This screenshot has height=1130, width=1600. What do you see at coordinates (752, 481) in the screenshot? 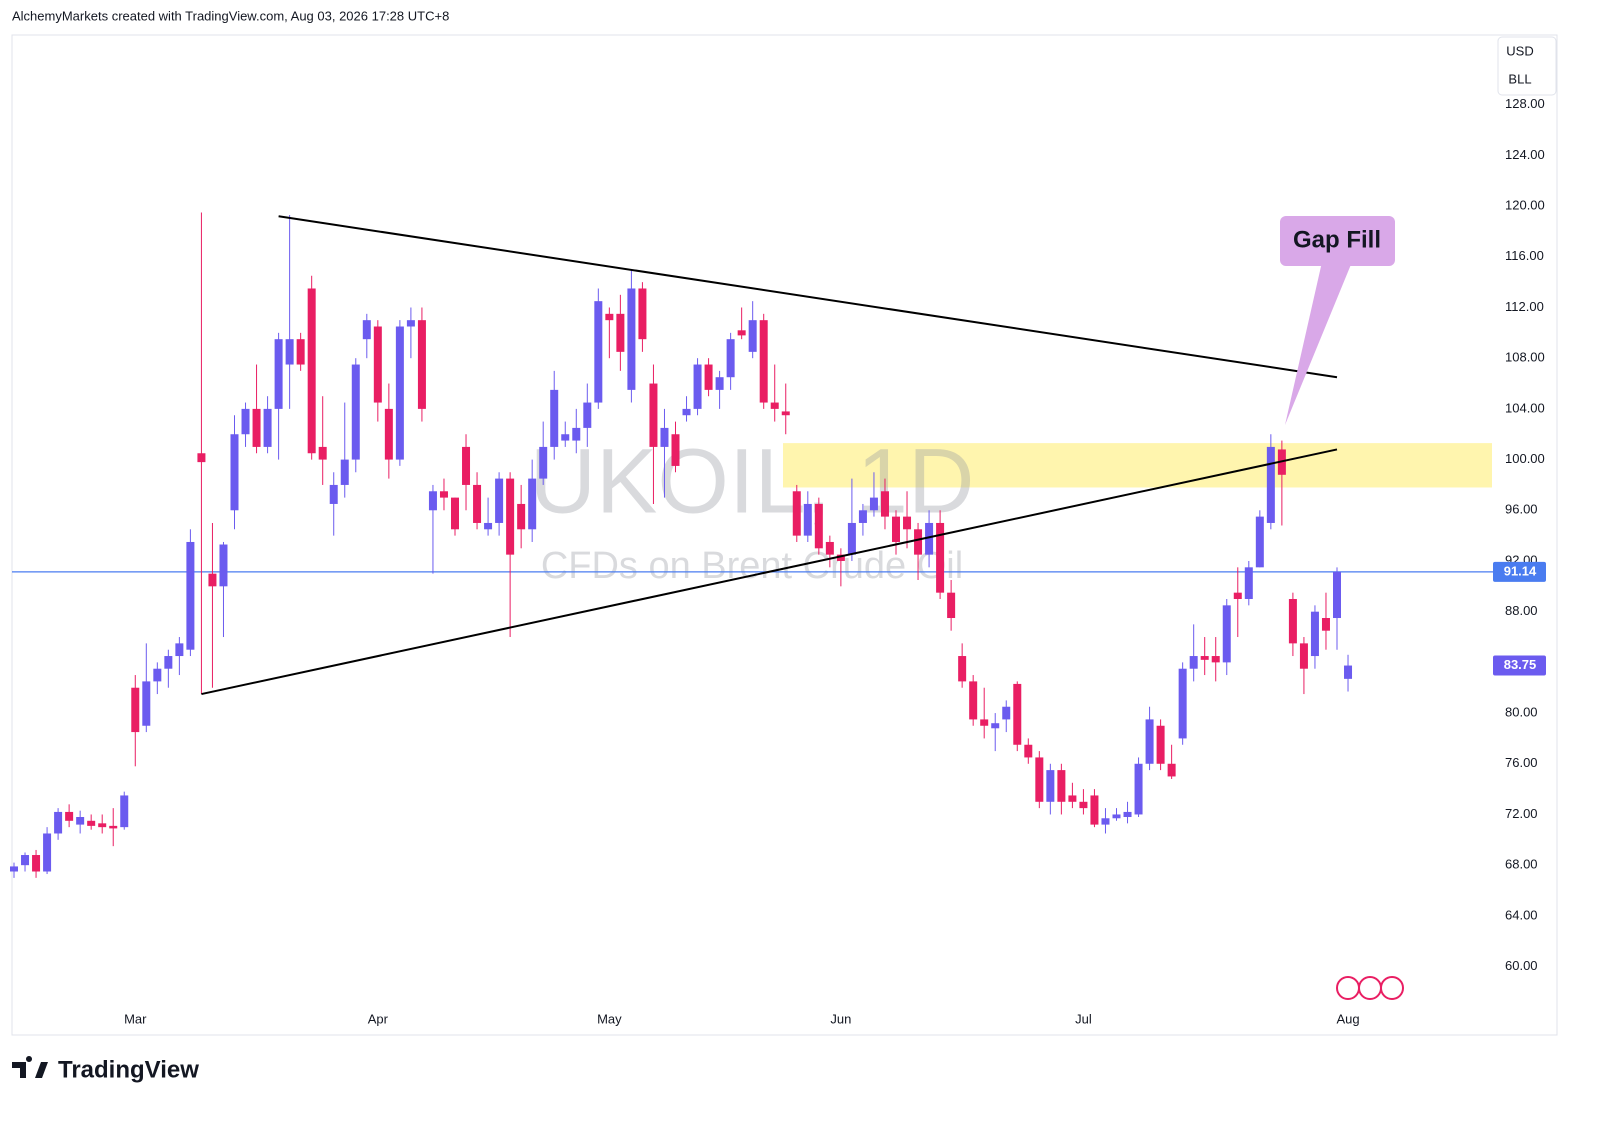
I see `watermark: UKOIL, 1D` at bounding box center [752, 481].